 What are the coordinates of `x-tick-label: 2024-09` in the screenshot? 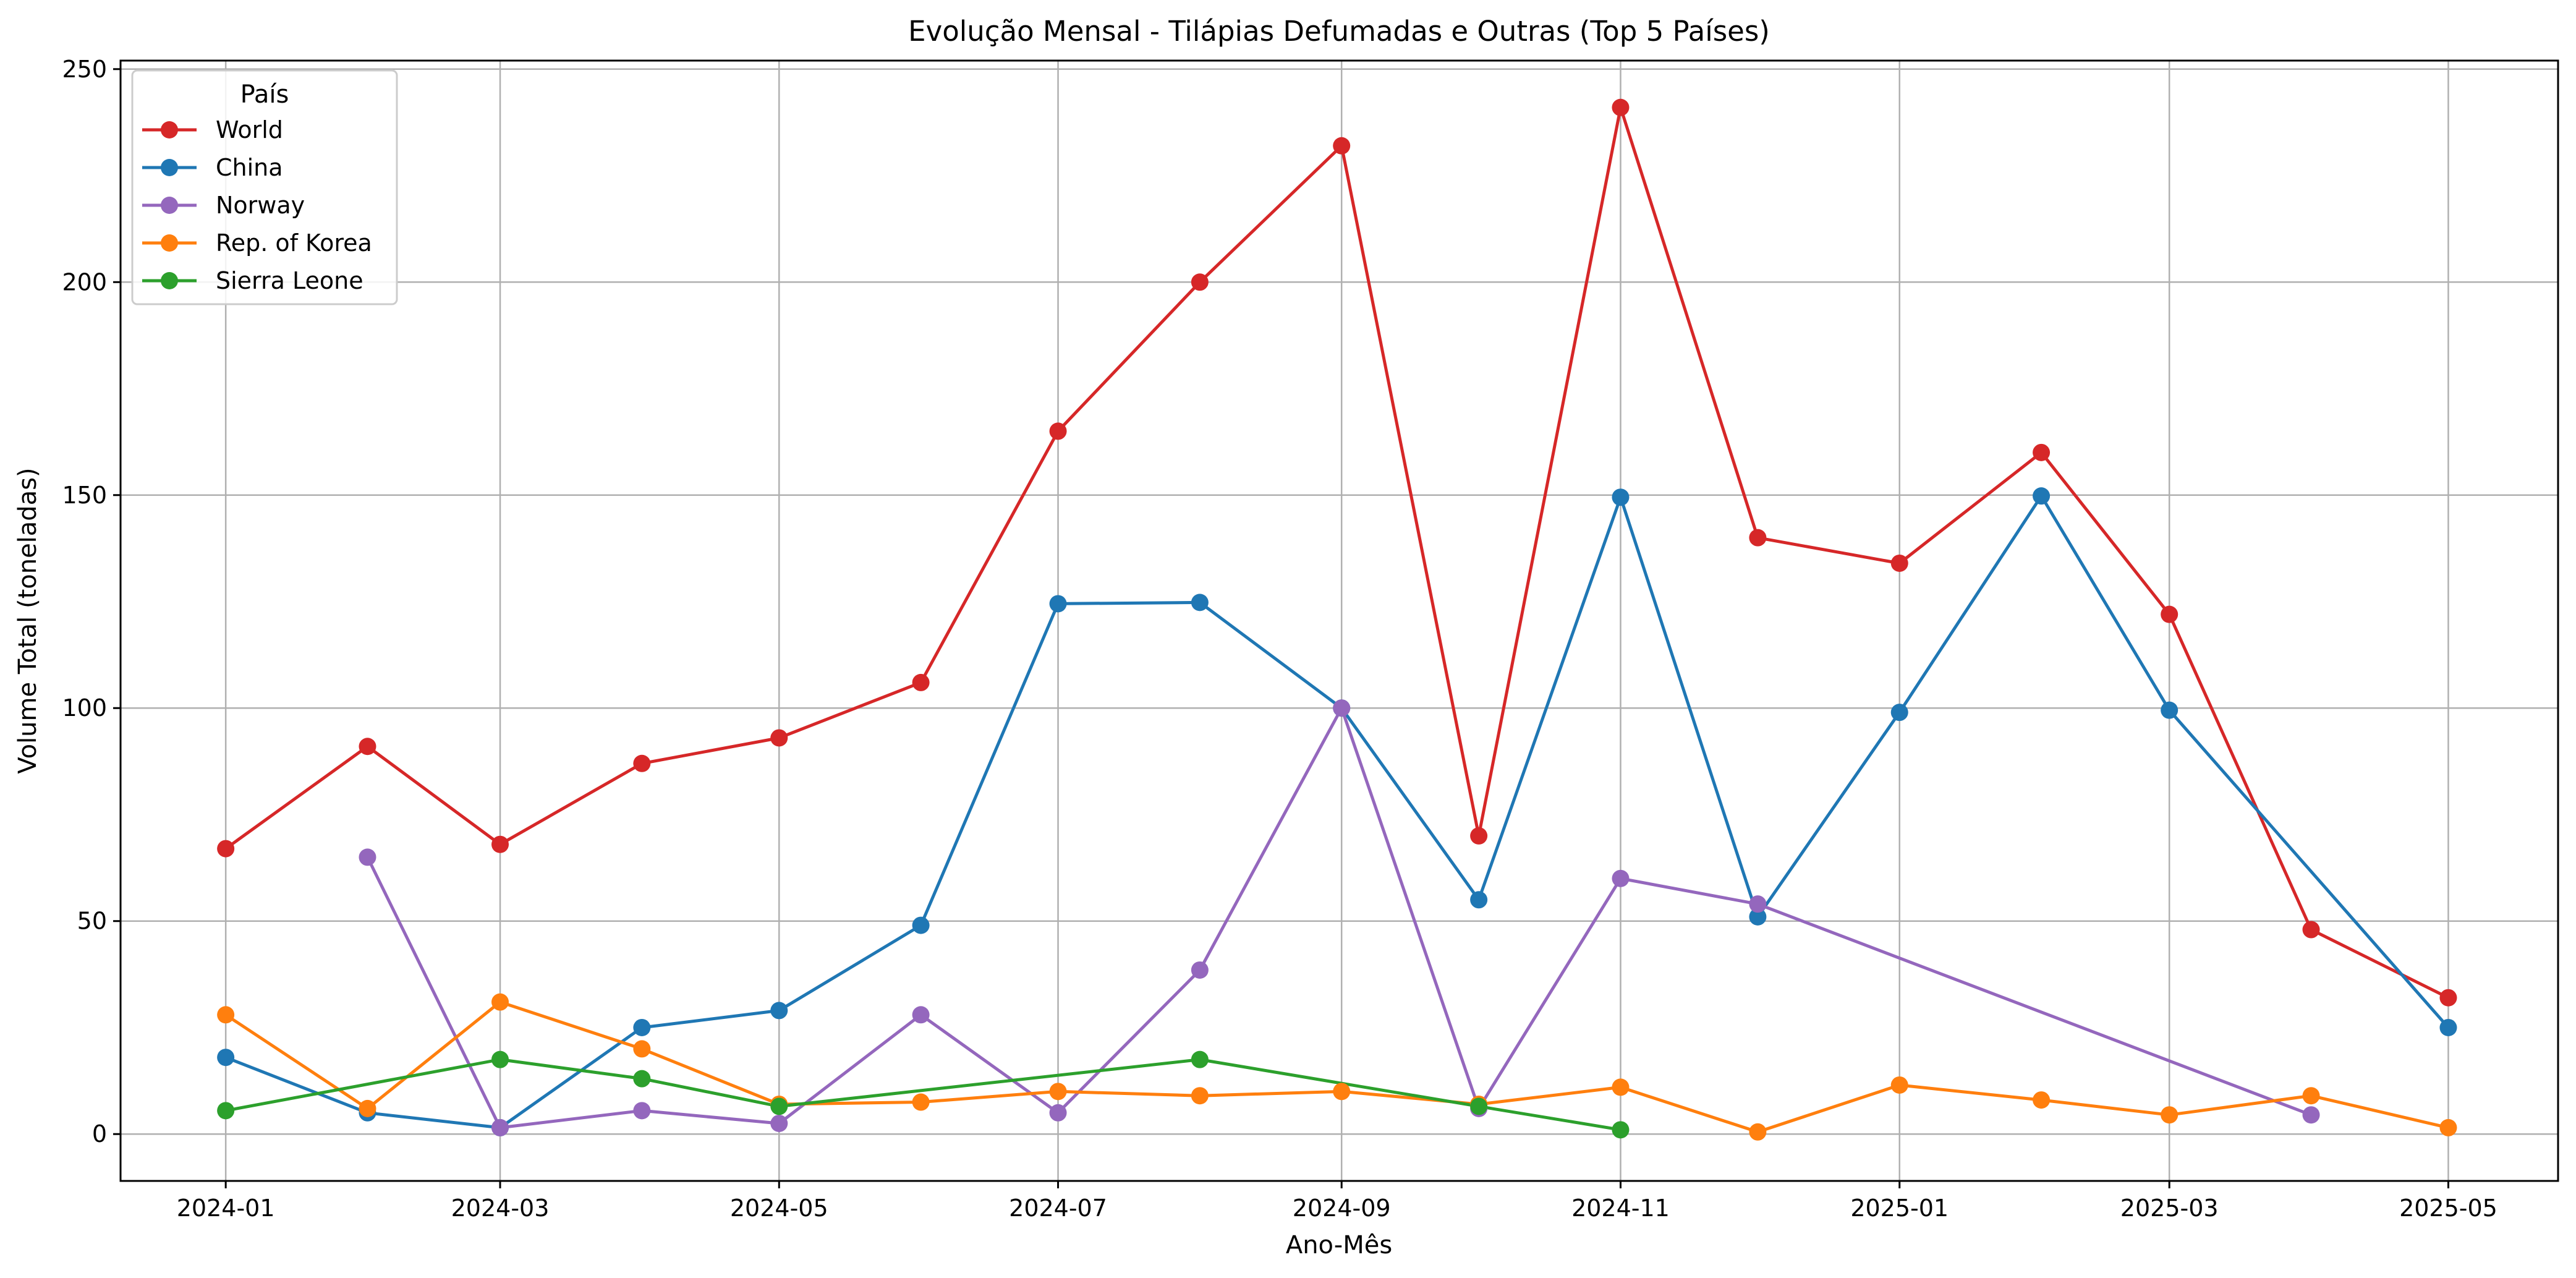 It's located at (1342, 1208).